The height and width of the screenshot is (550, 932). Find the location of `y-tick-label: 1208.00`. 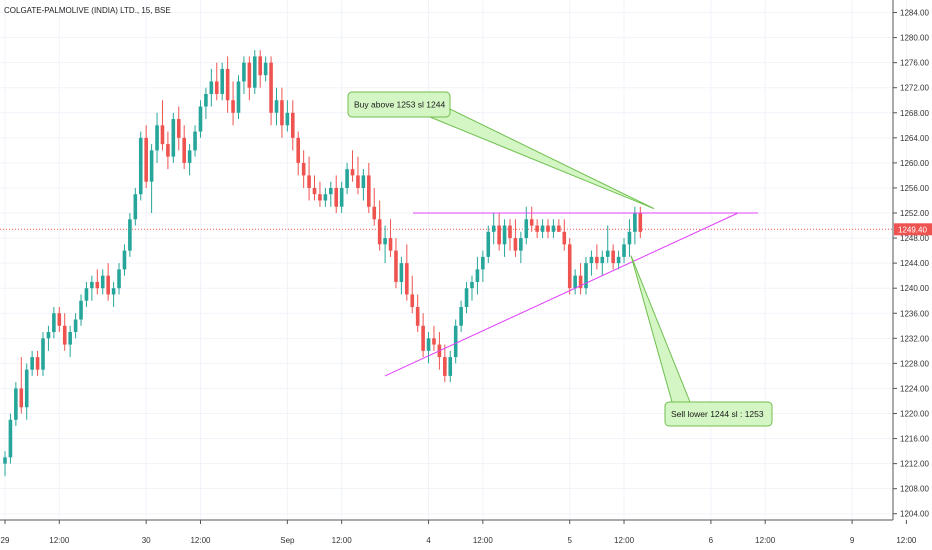

y-tick-label: 1208.00 is located at coordinates (914, 489).